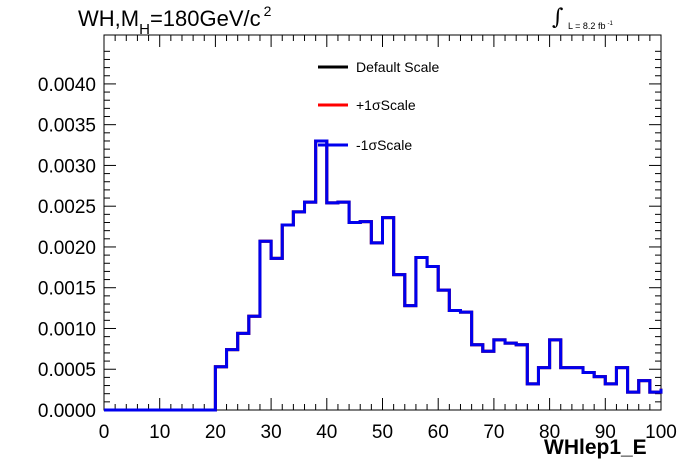 This screenshot has width=696, height=472. I want to click on y-tick-label: 0.0000, so click(67, 411).